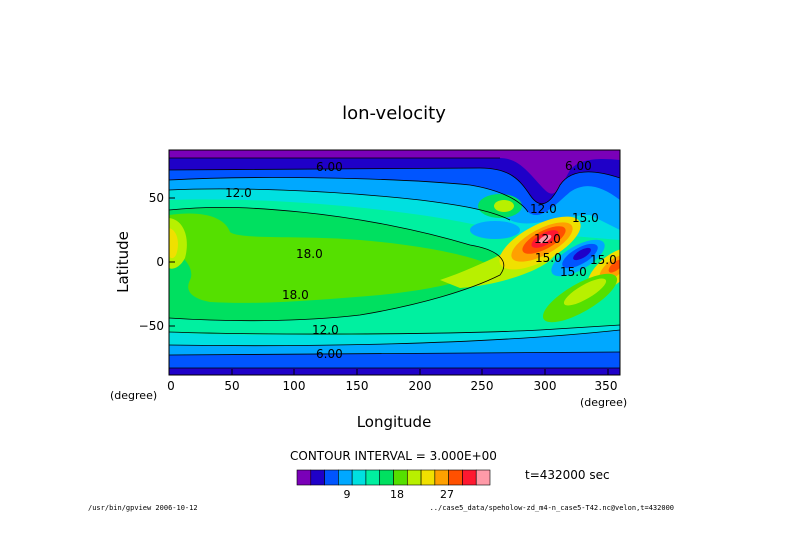  I want to click on x-tick-label: 100, so click(294, 386).